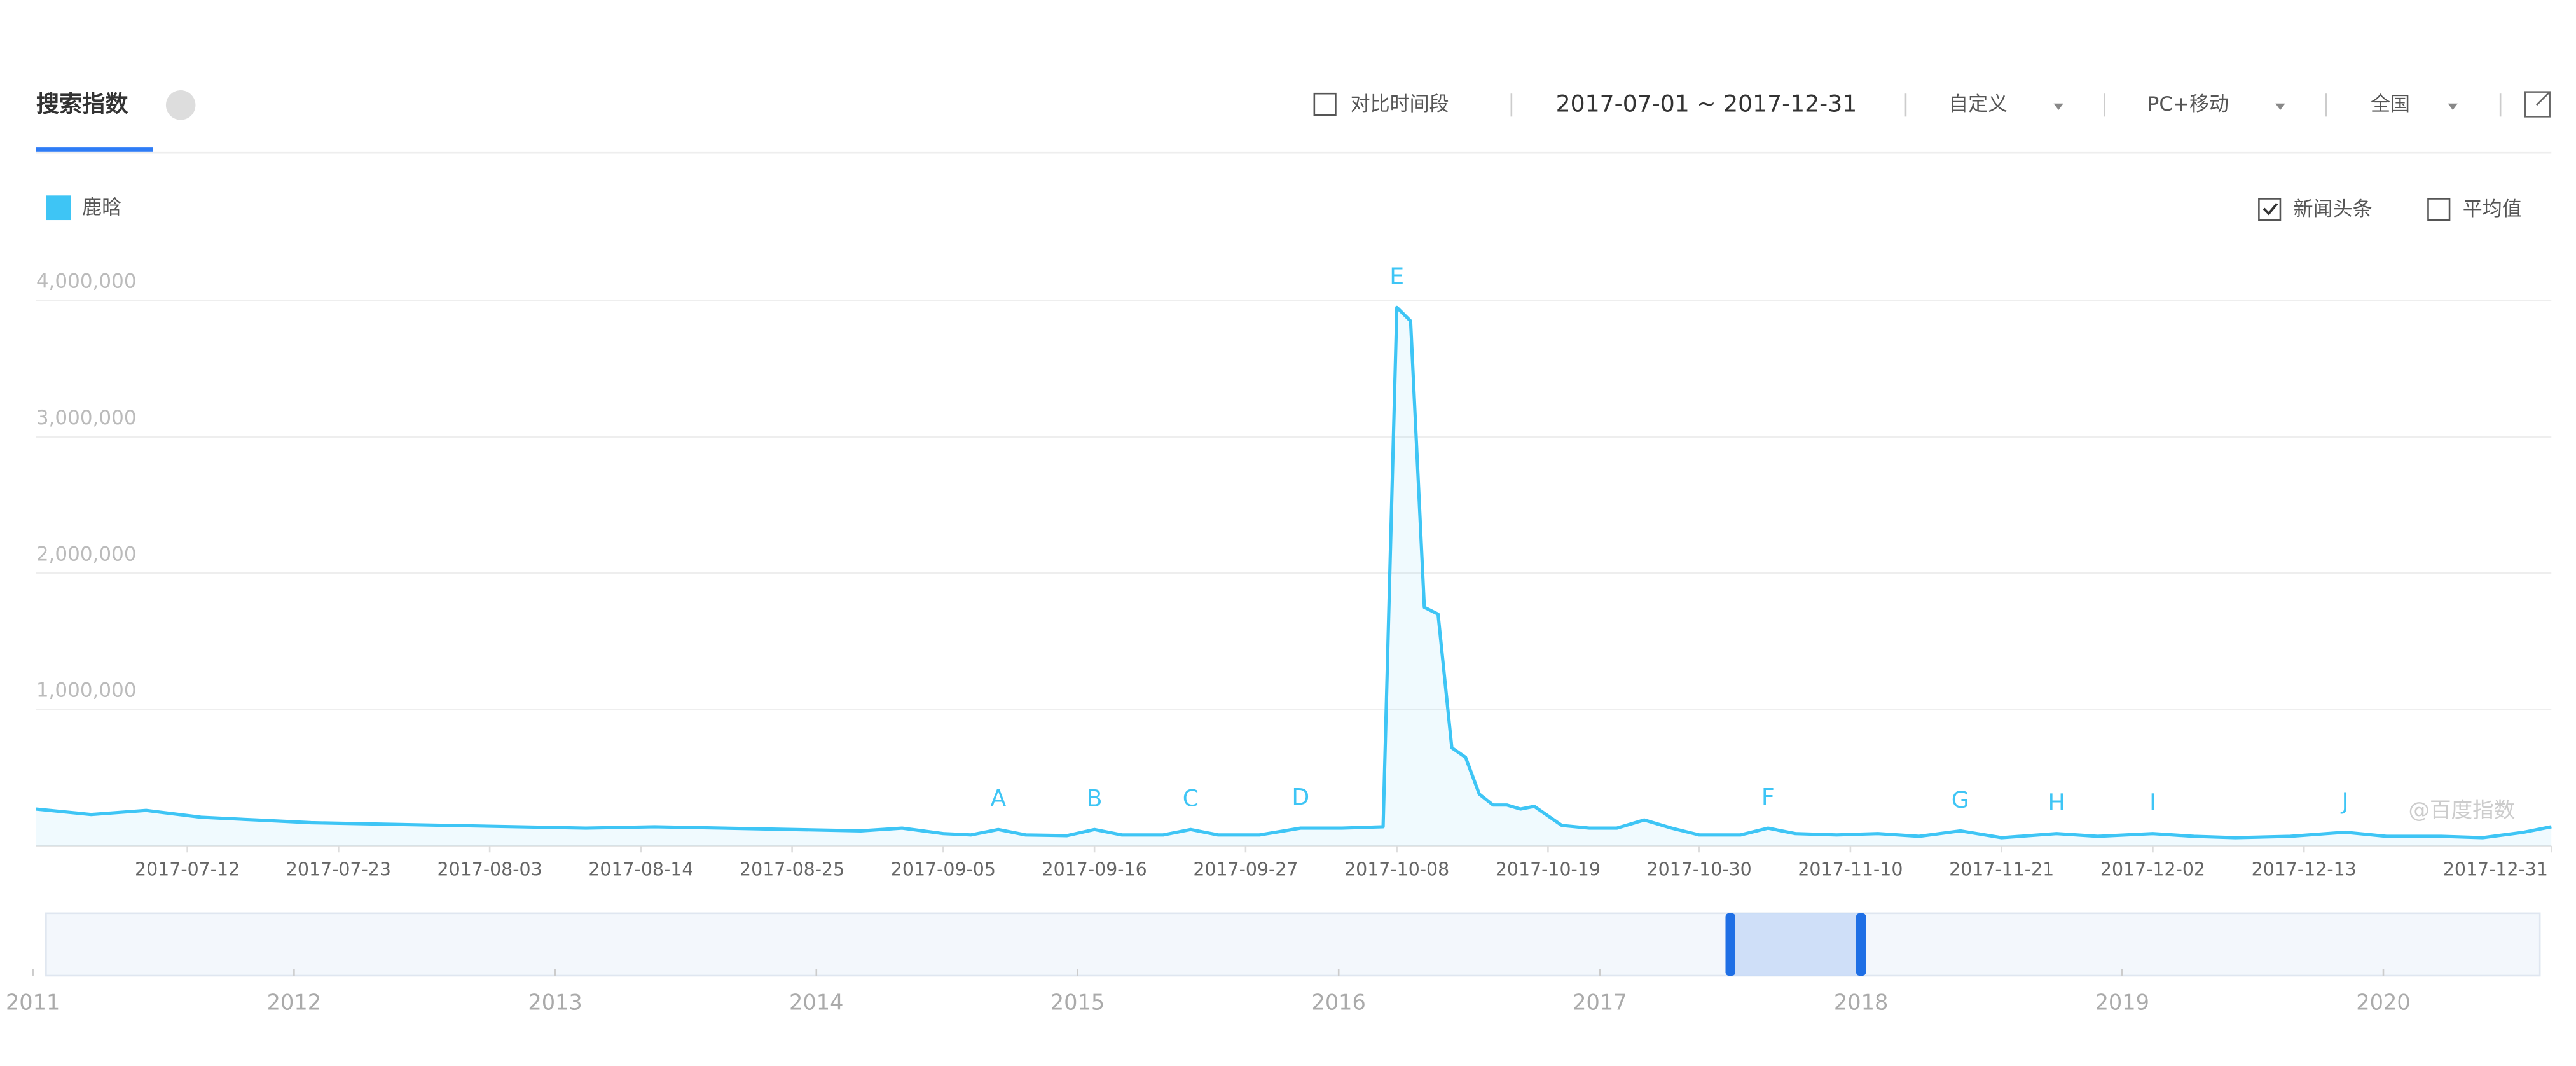 The image size is (2576, 1066). What do you see at coordinates (2495, 869) in the screenshot?
I see `x-tick-label: 2017-12-31` at bounding box center [2495, 869].